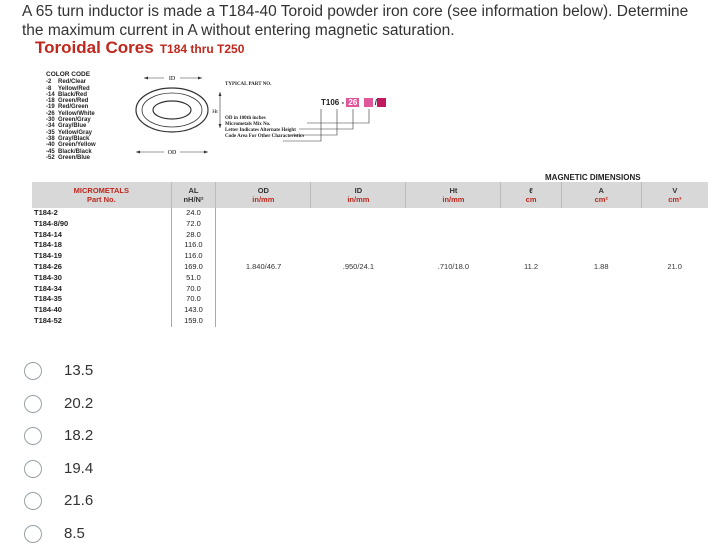  I want to click on color-code-color: Green/Red, so click(73, 101).